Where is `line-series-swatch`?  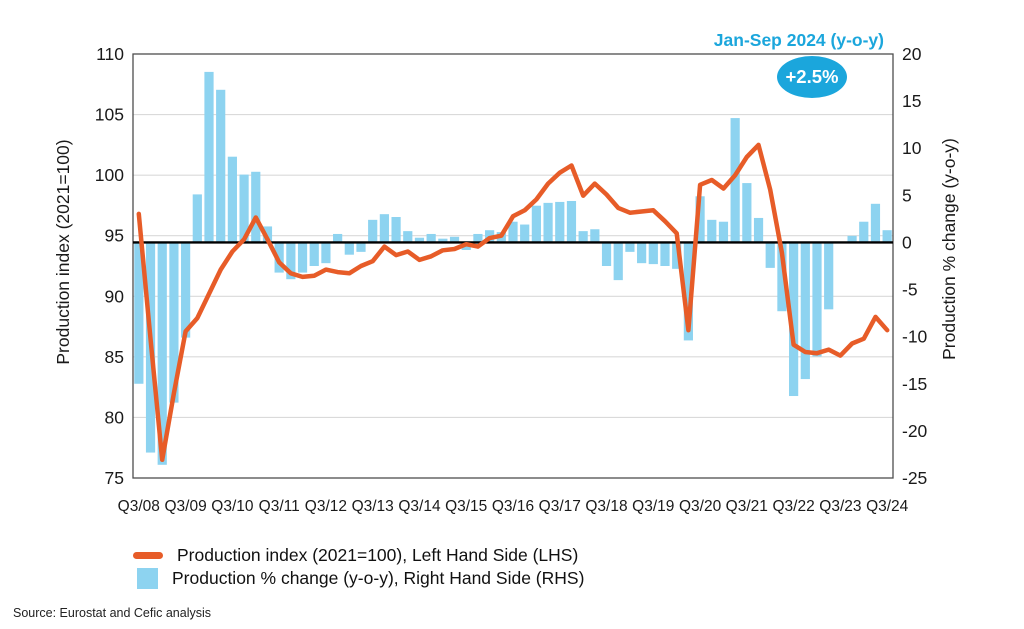 line-series-swatch is located at coordinates (148, 555).